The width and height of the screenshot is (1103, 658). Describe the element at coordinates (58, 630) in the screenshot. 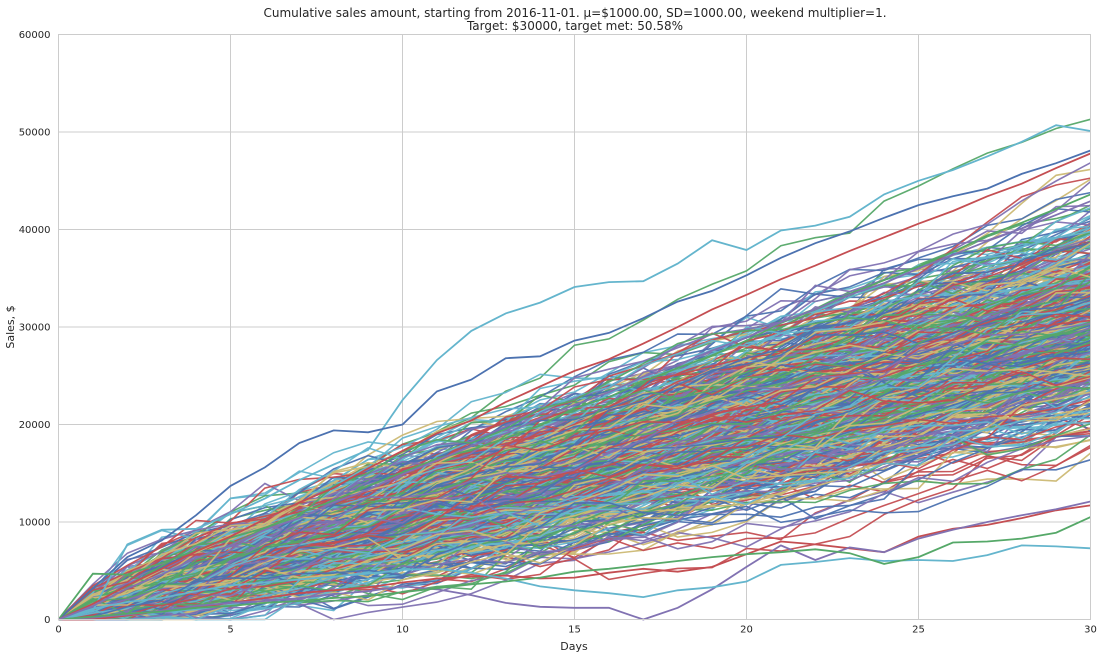

I see `x-tick-label: 0` at that location.